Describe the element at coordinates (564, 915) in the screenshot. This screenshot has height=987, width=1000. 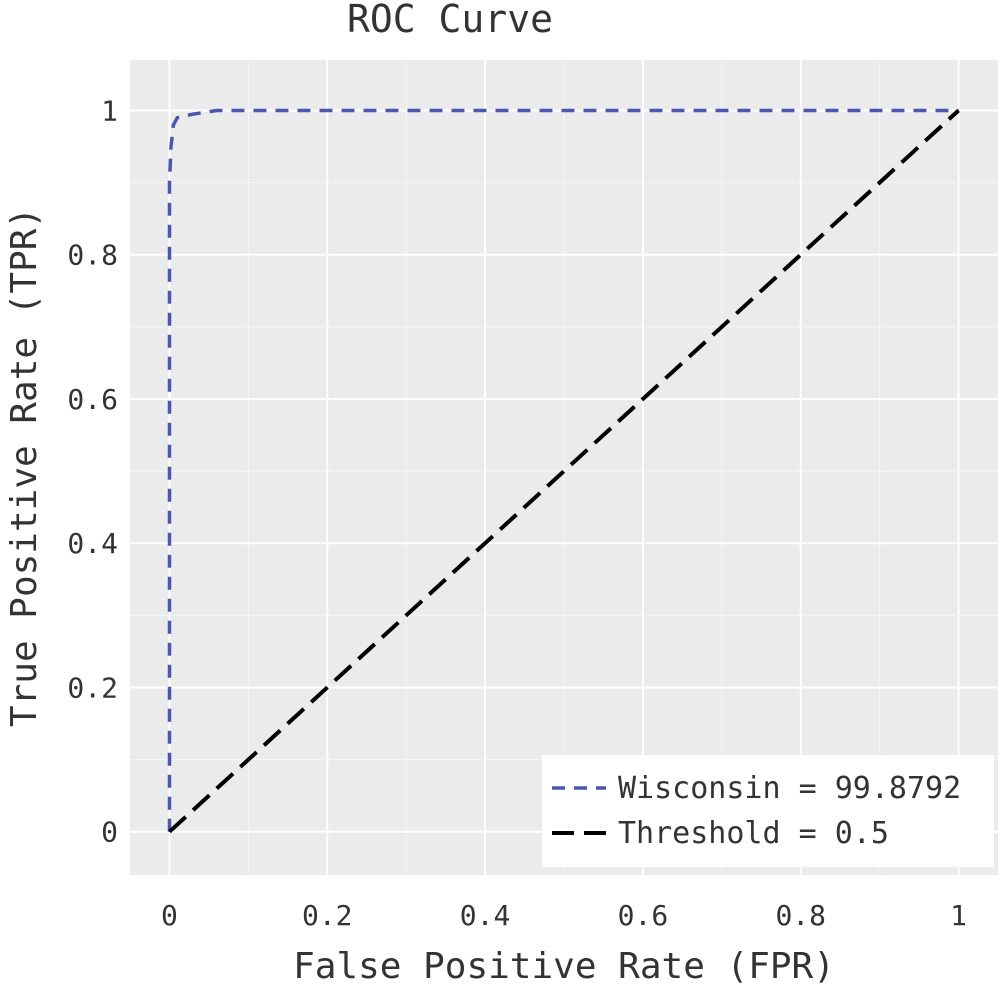
I see `x-tick-labels: 0 0.2 0.4 0.6 0.8 1` at that location.